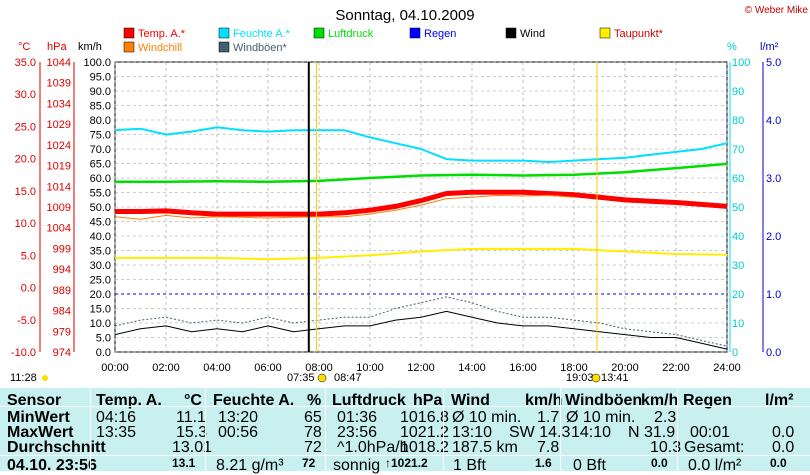  What do you see at coordinates (62, 312) in the screenshot?
I see `pressure-tick-label: 984` at bounding box center [62, 312].